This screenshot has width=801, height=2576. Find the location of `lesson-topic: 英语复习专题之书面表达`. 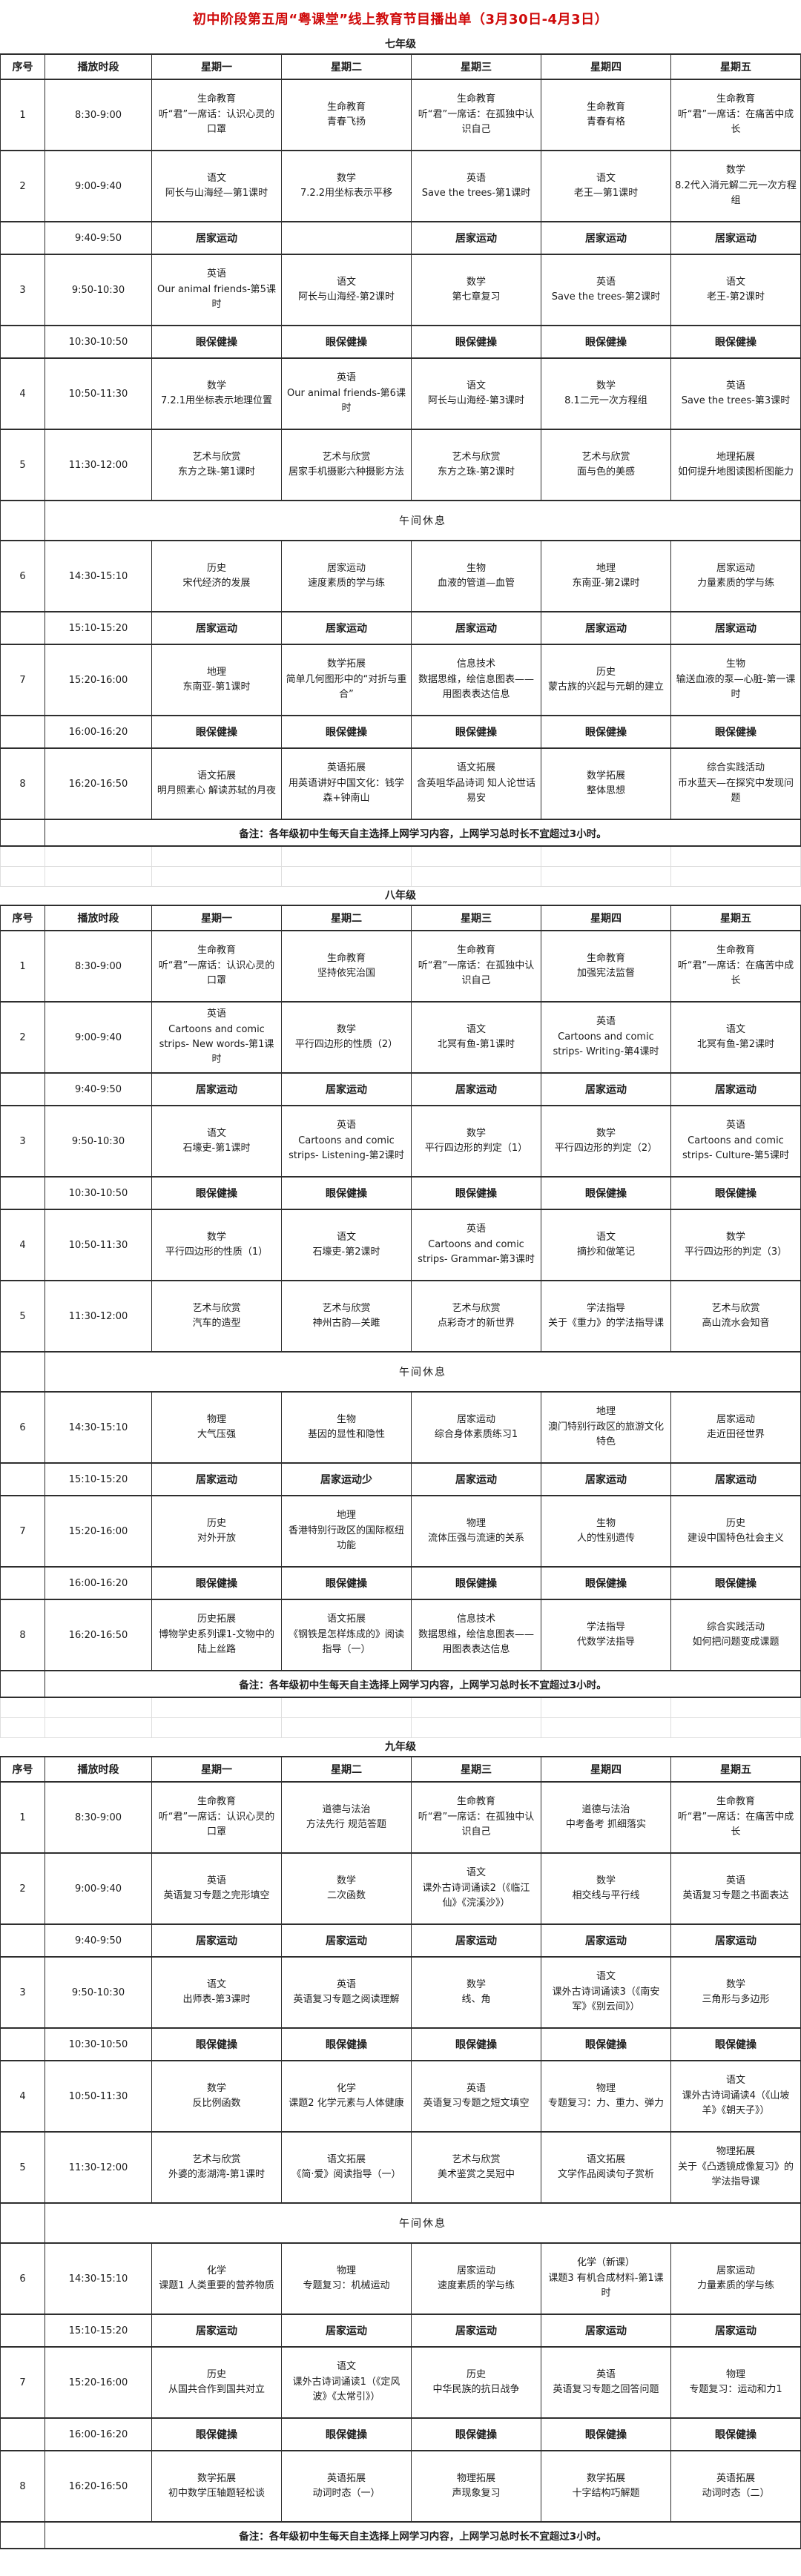

lesson-topic: 英语复习专题之书面表达 is located at coordinates (735, 1896).